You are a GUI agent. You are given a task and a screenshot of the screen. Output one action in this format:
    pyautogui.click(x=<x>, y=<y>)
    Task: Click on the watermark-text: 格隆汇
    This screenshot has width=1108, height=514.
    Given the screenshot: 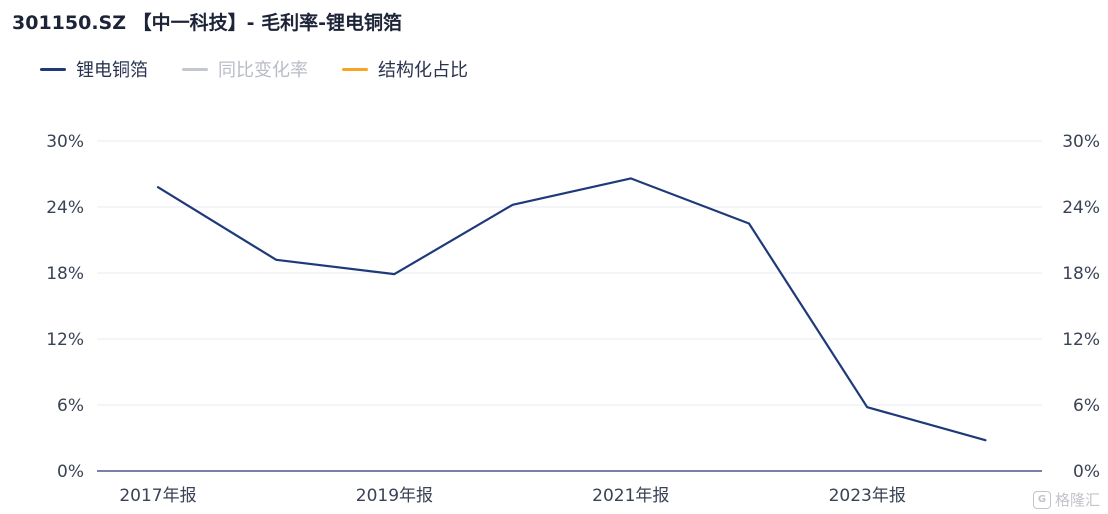 What is the action you would take?
    pyautogui.click(x=1077, y=500)
    